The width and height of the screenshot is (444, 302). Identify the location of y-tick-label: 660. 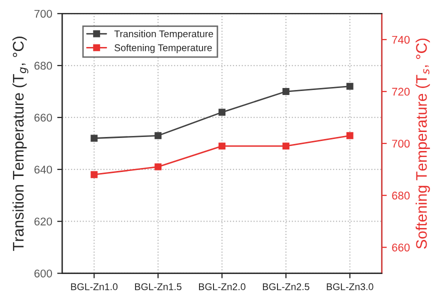
(43, 118).